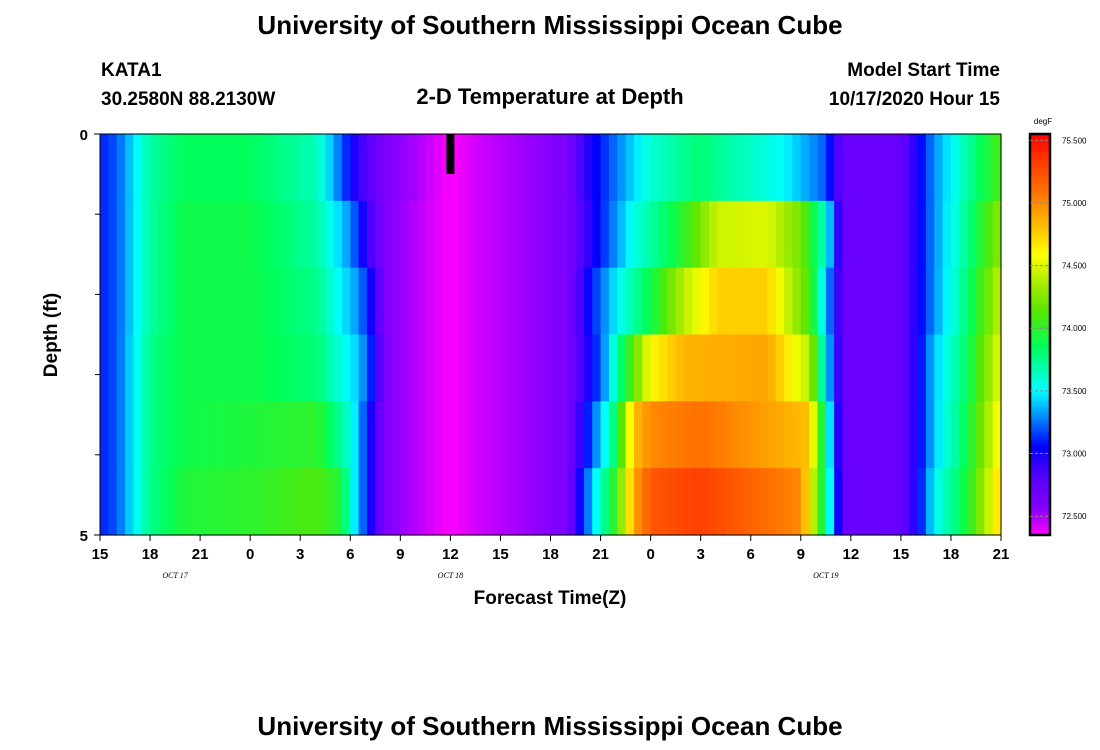 Image resolution: width=1100 pixels, height=750 pixels. I want to click on x-axis-label: Forecast Time(Z), so click(550, 598).